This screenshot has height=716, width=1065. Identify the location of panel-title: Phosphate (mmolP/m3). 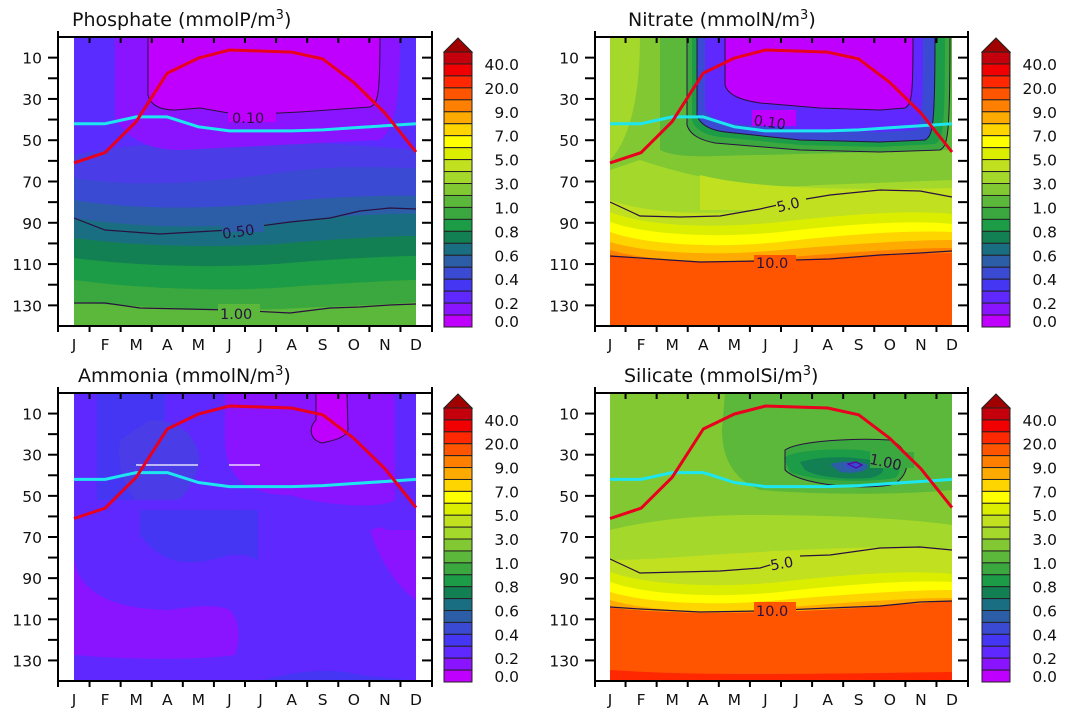
(181, 19).